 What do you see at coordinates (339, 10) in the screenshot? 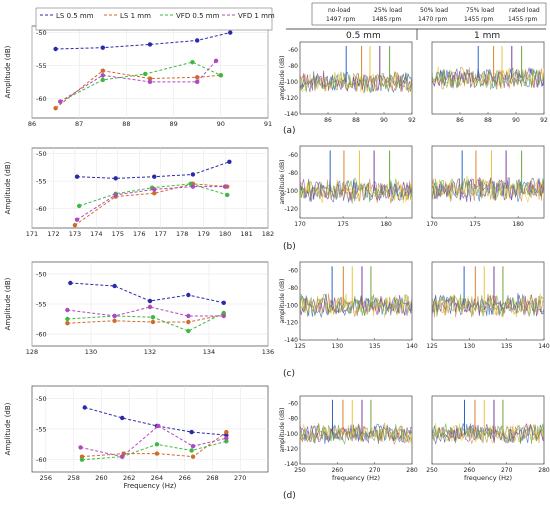
I see `load-col-0: no-load` at bounding box center [339, 10].